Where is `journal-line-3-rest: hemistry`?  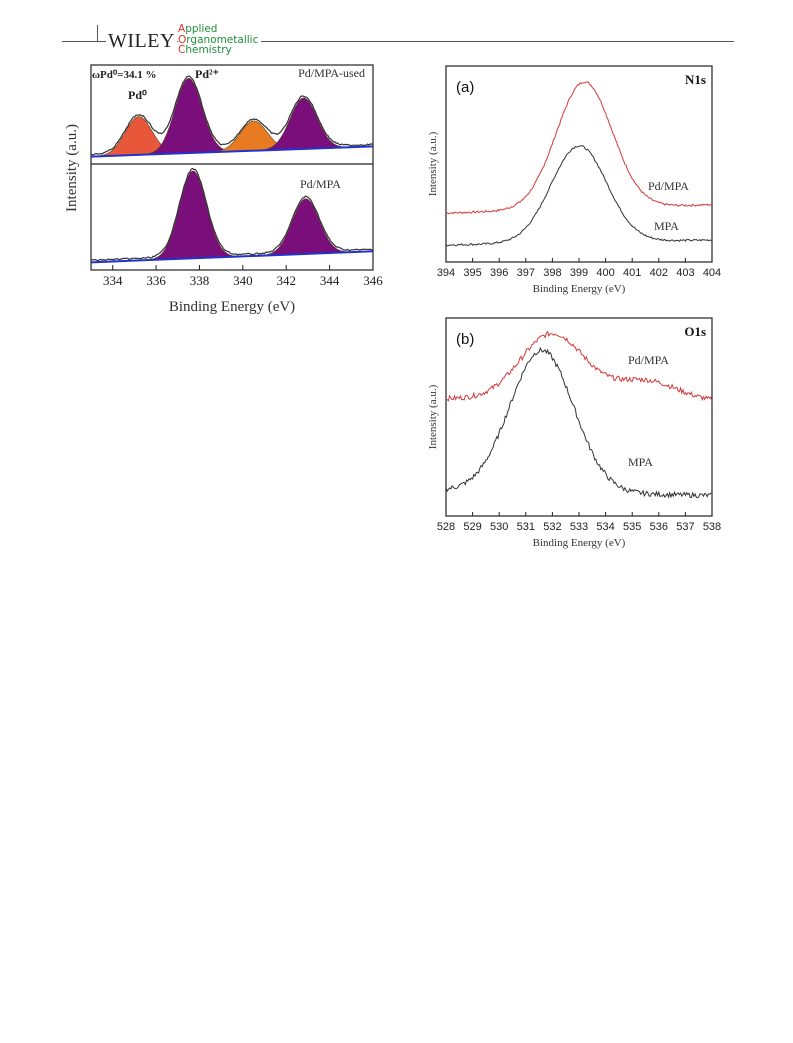 journal-line-3-rest: hemistry is located at coordinates (208, 50).